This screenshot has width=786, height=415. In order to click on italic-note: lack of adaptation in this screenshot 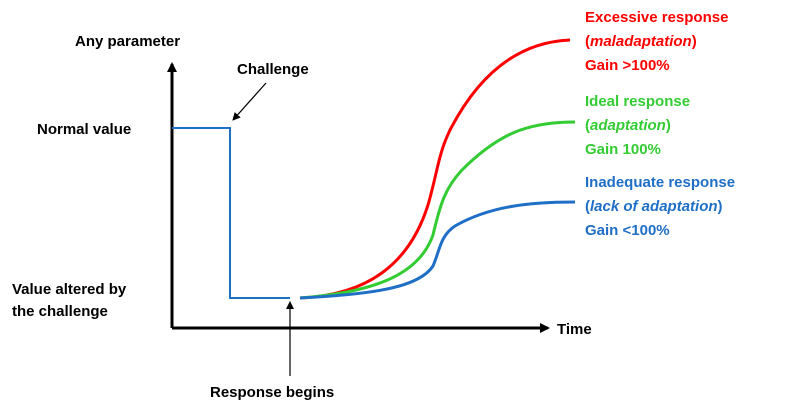, I will do `click(654, 206)`.